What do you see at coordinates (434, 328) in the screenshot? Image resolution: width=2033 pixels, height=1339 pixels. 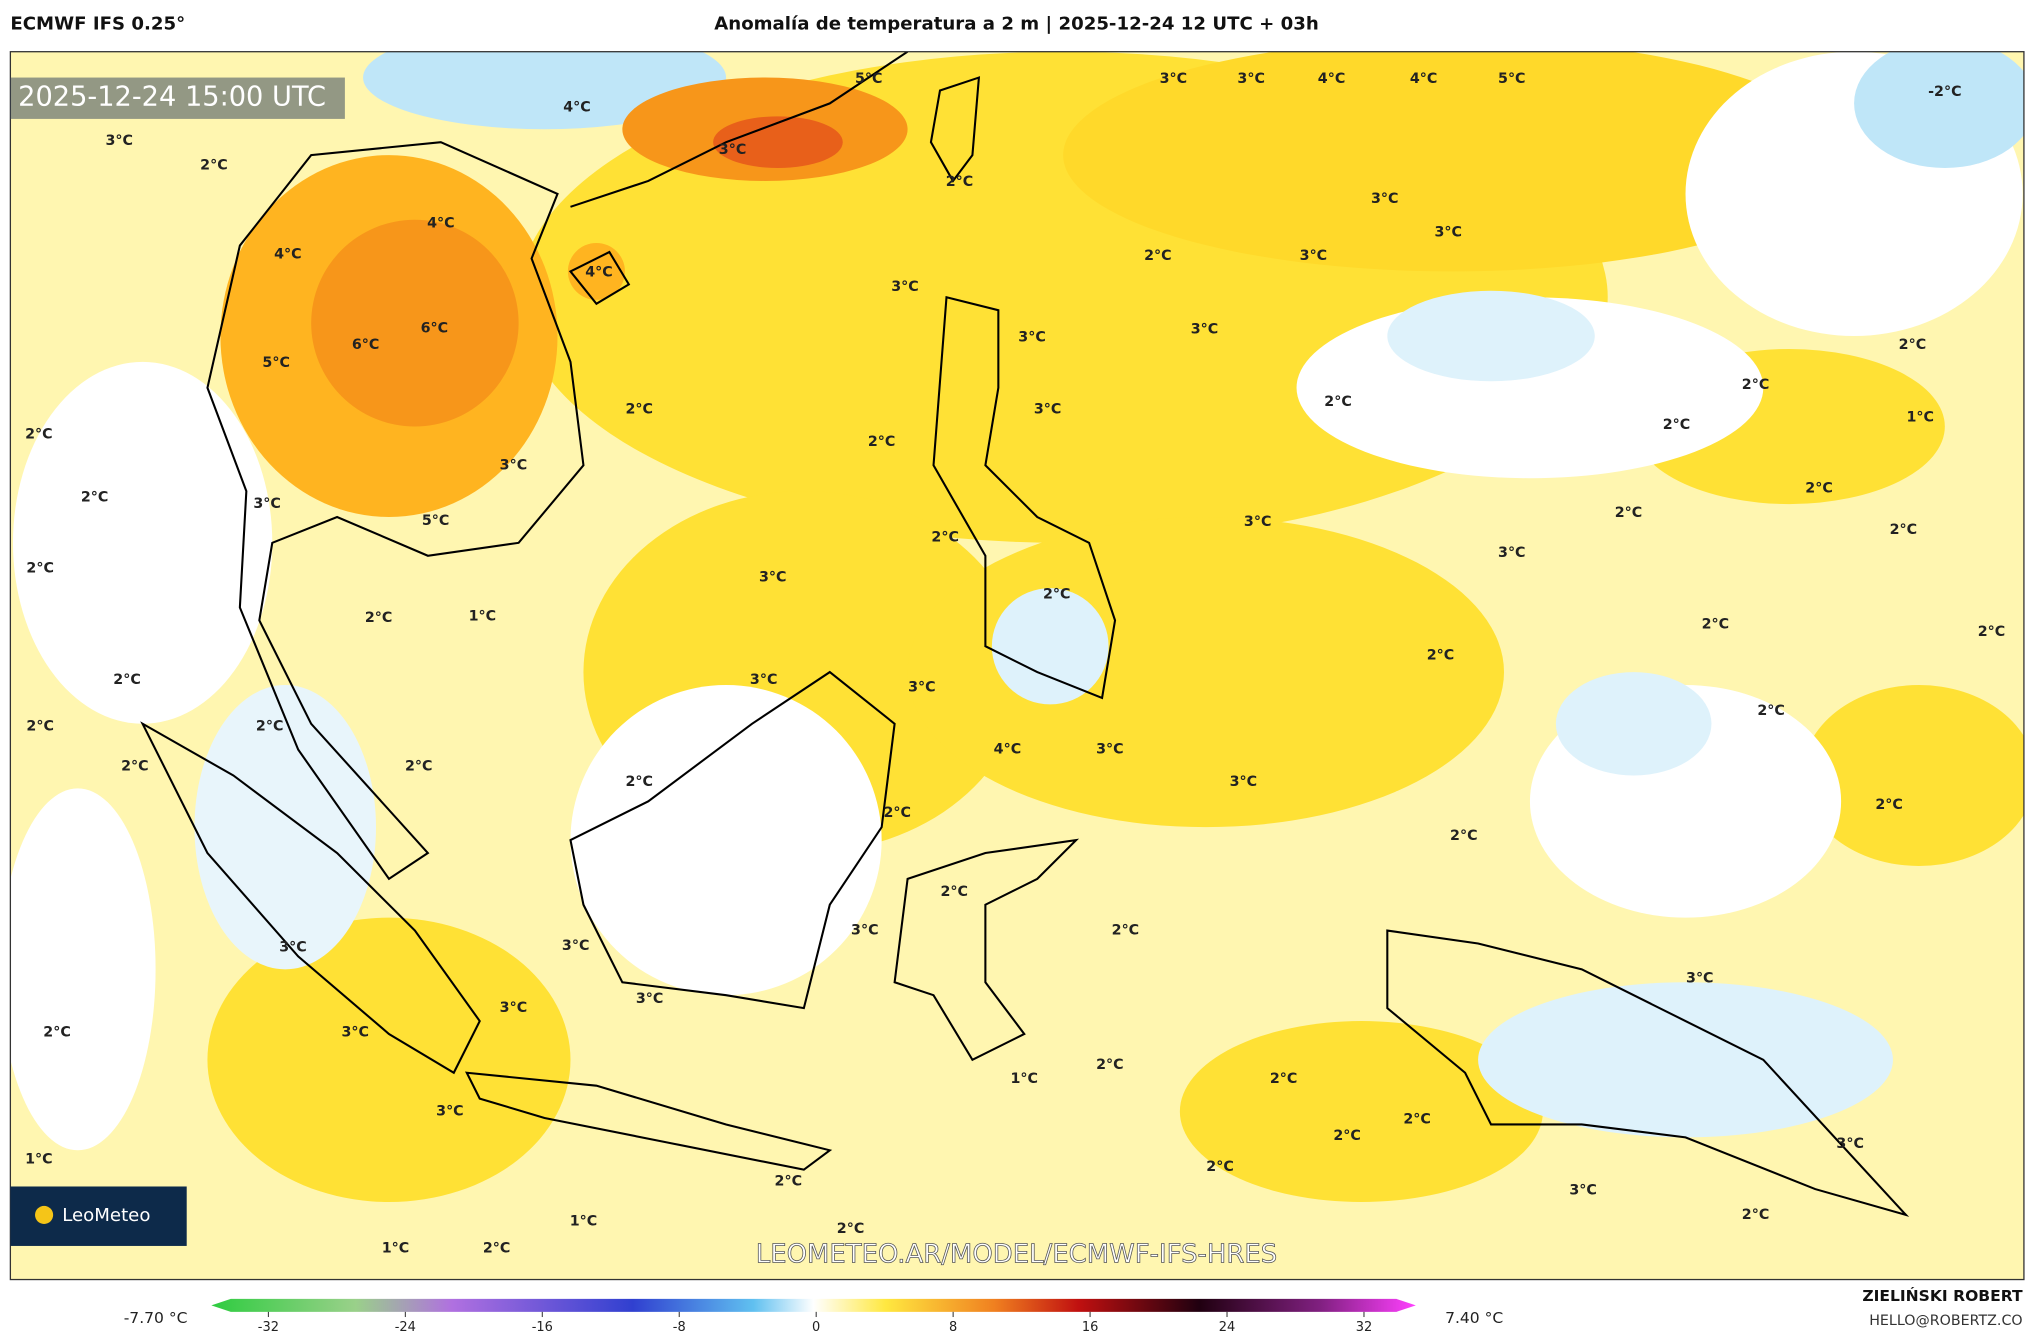 I see `map-label: 6°C` at bounding box center [434, 328].